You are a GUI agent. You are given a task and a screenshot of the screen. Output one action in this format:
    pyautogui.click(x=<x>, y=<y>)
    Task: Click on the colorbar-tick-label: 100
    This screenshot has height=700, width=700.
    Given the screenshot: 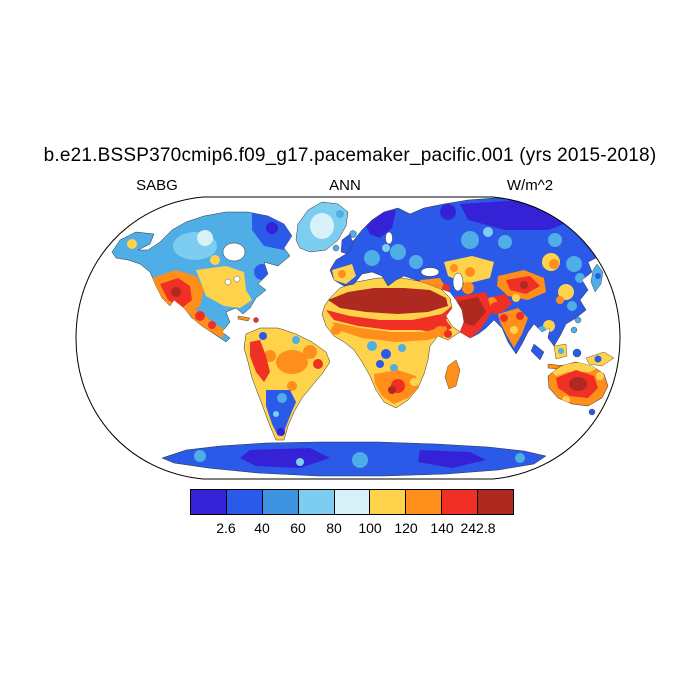 What is the action you would take?
    pyautogui.click(x=370, y=528)
    